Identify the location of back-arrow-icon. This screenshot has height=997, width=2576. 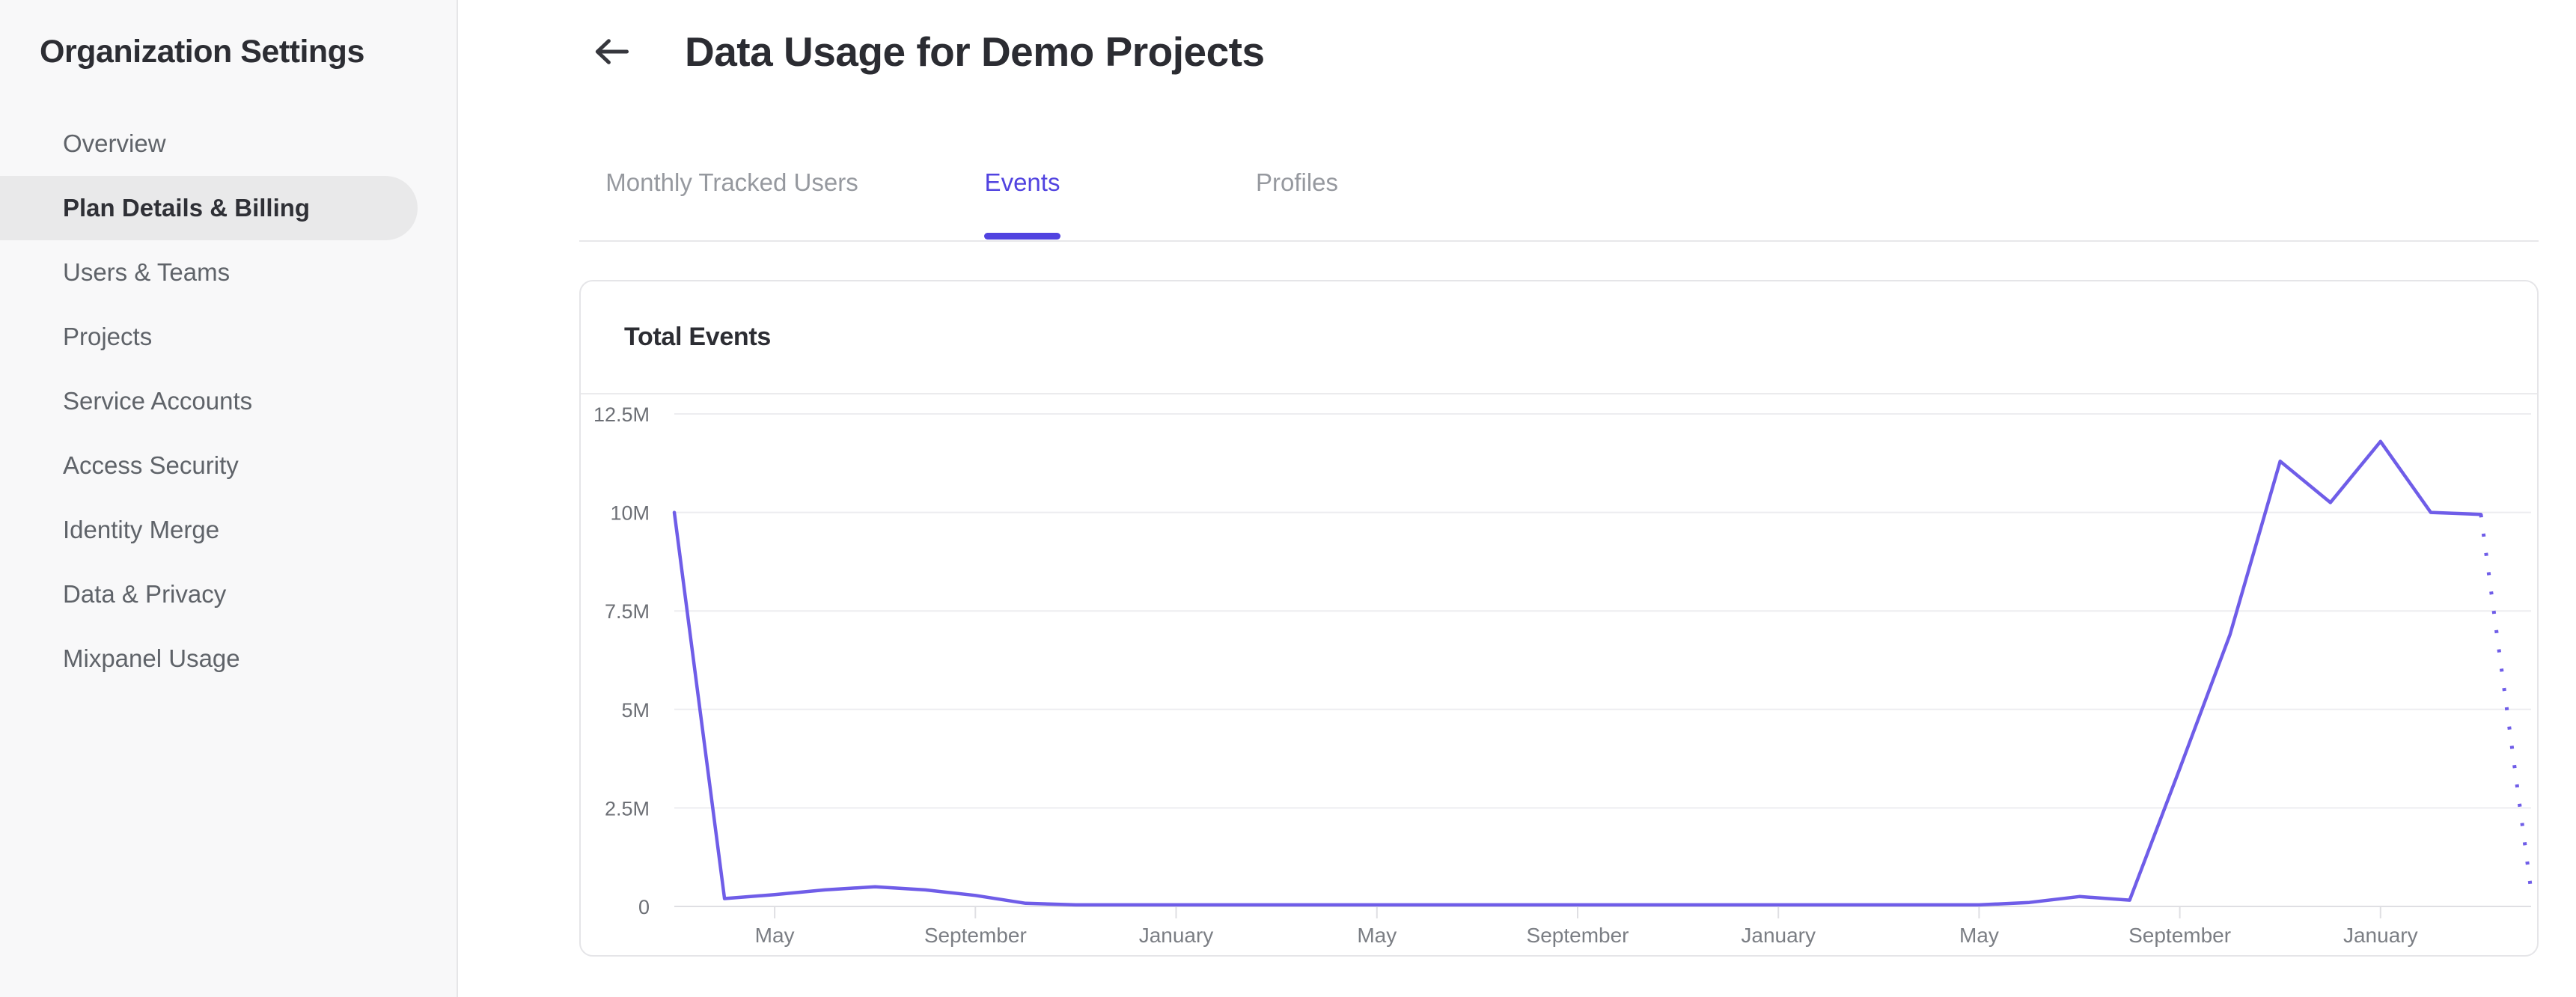
(612, 52).